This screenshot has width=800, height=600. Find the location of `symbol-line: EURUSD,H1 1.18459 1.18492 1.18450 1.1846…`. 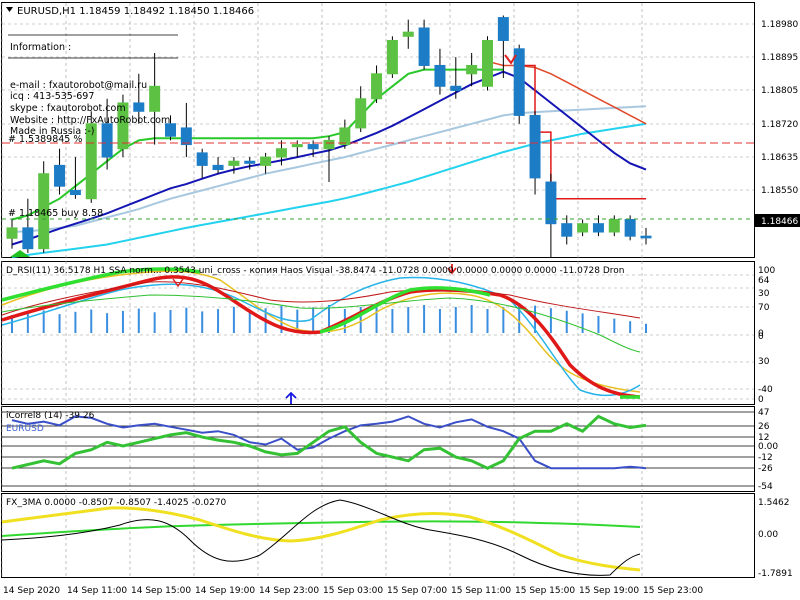

symbol-line: EURUSD,H1 1.18459 1.18492 1.18450 1.1846… is located at coordinates (135, 11).